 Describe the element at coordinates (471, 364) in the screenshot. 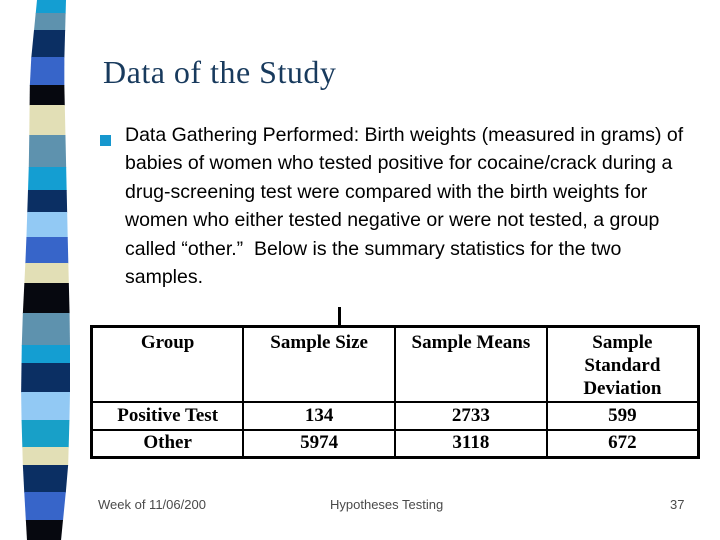

I see `table-header-cell: Sample Means` at that location.